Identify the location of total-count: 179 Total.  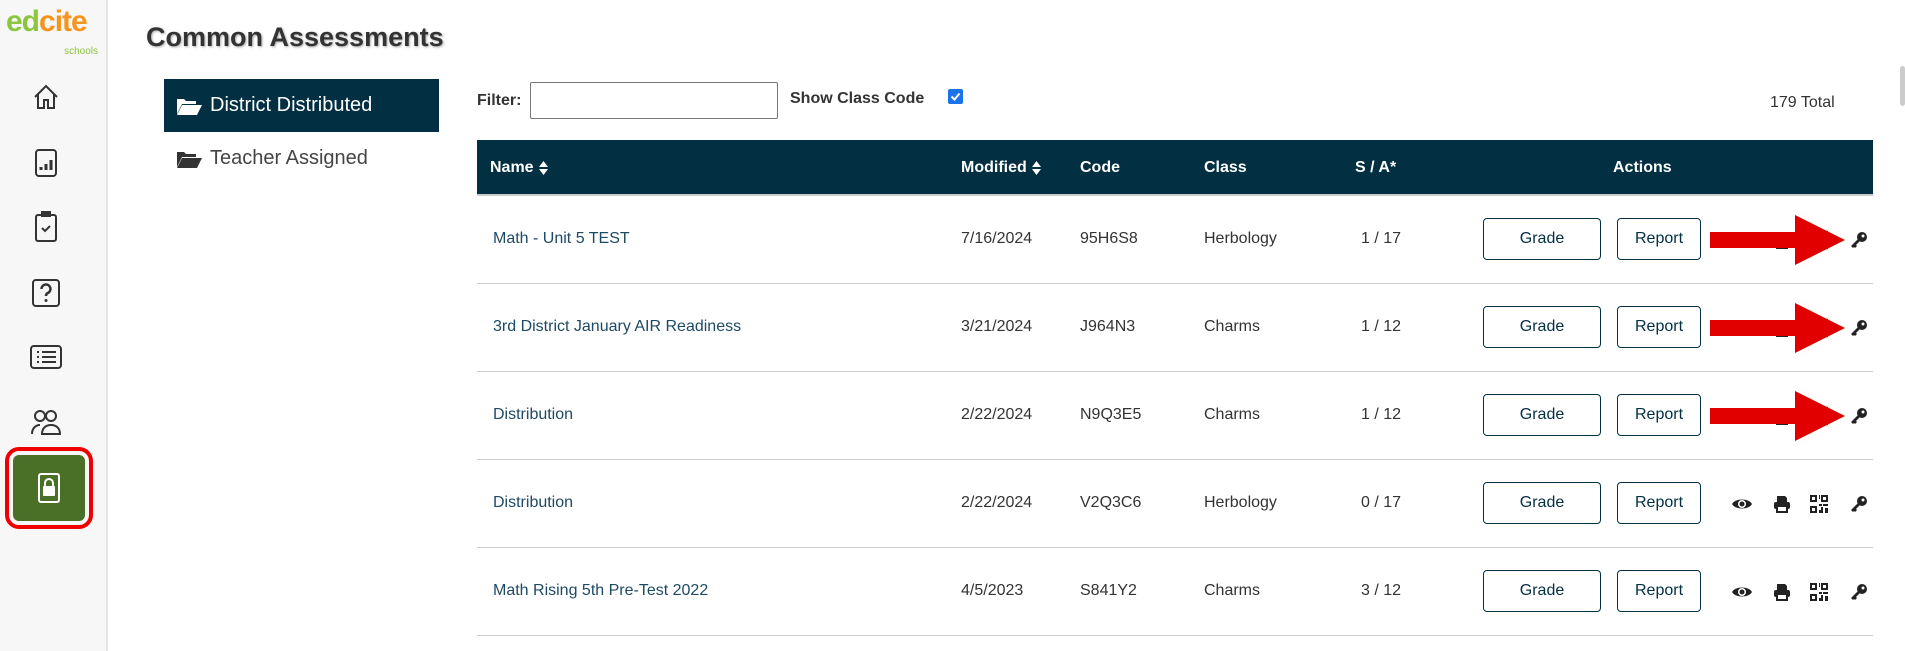
(1802, 102).